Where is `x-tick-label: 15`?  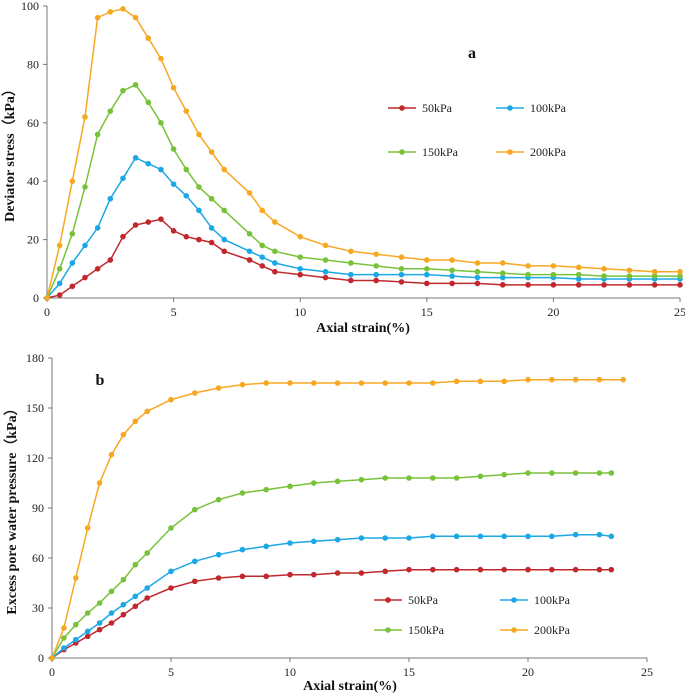 x-tick-label: 15 is located at coordinates (427, 312).